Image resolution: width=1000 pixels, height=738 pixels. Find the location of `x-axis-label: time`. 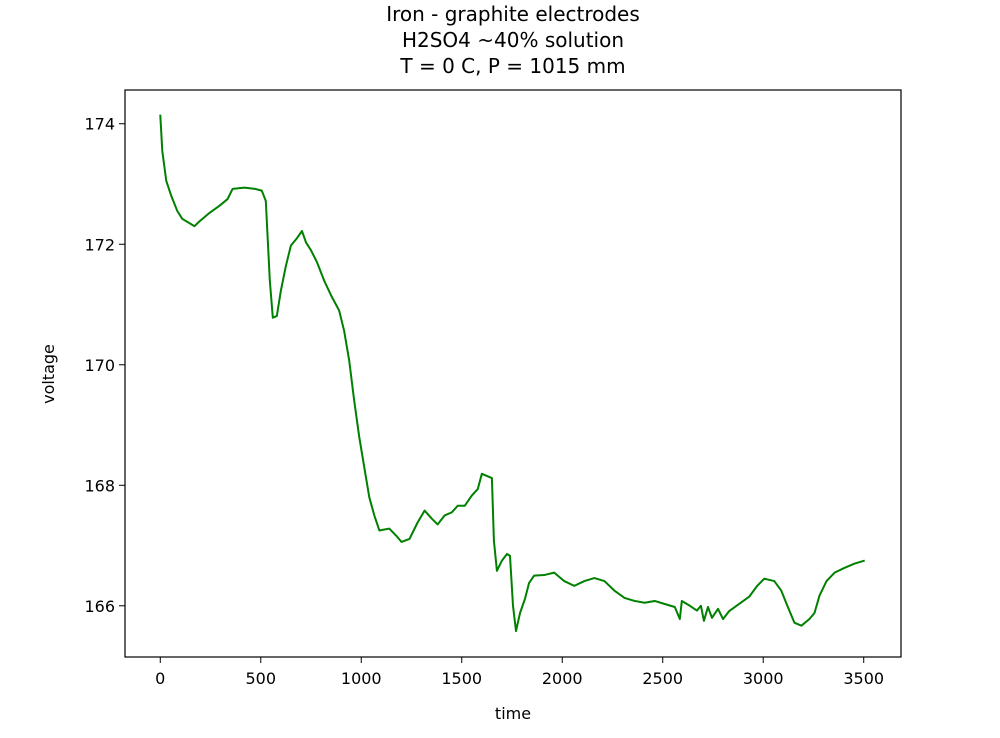

x-axis-label: time is located at coordinates (513, 713).